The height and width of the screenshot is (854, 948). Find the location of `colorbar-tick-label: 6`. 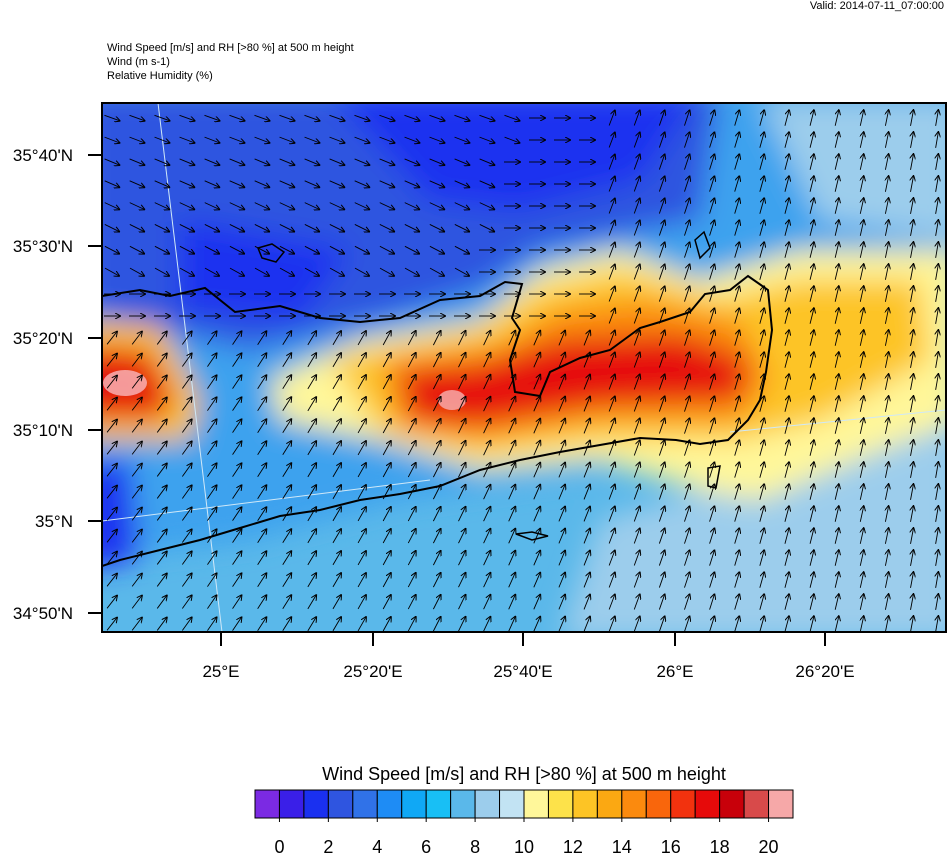

colorbar-tick-label: 6 is located at coordinates (426, 845).